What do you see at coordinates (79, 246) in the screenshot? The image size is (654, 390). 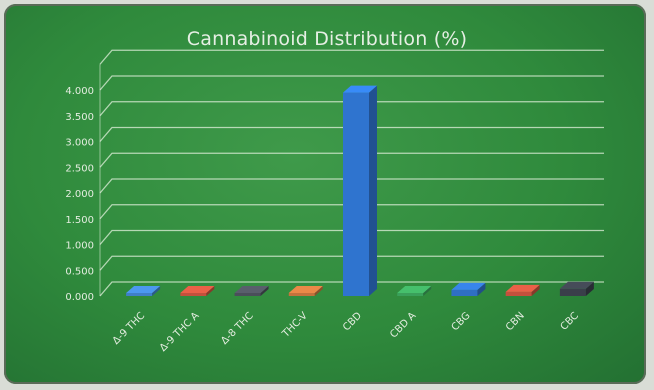 I see `y-tick-label: 1.000` at bounding box center [79, 246].